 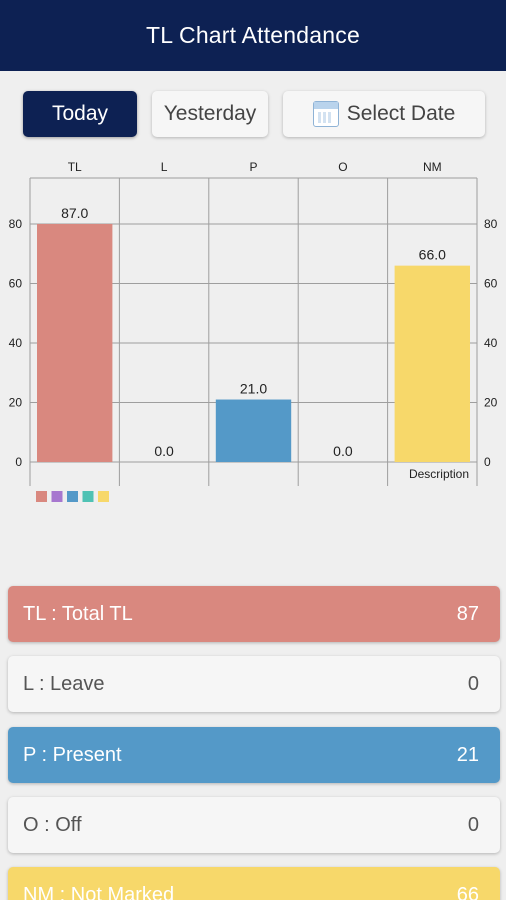 I want to click on bar-tl, so click(x=75, y=343).